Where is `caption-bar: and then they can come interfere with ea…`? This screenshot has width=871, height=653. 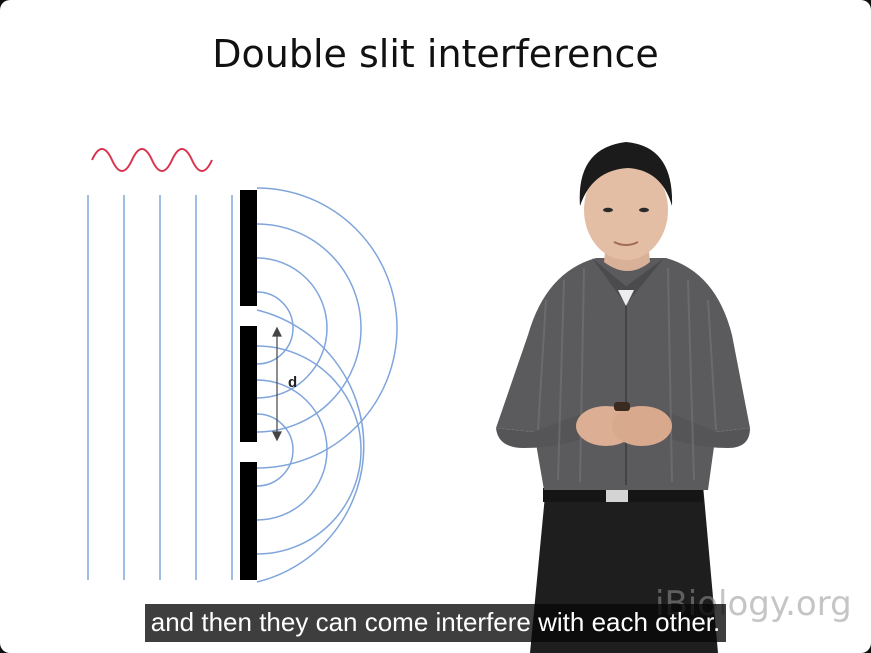
caption-bar: and then they can come interfere with ea… is located at coordinates (435, 623).